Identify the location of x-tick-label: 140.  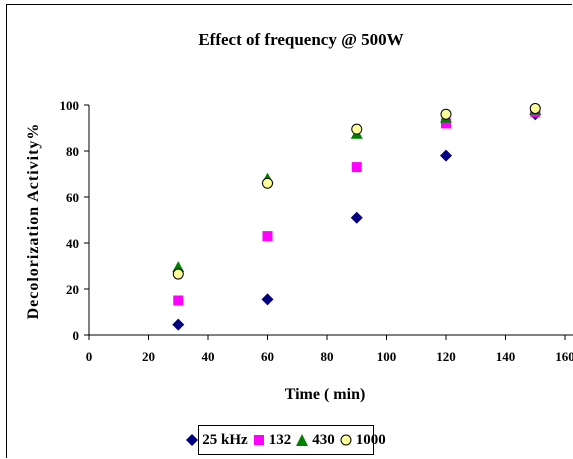
(506, 356).